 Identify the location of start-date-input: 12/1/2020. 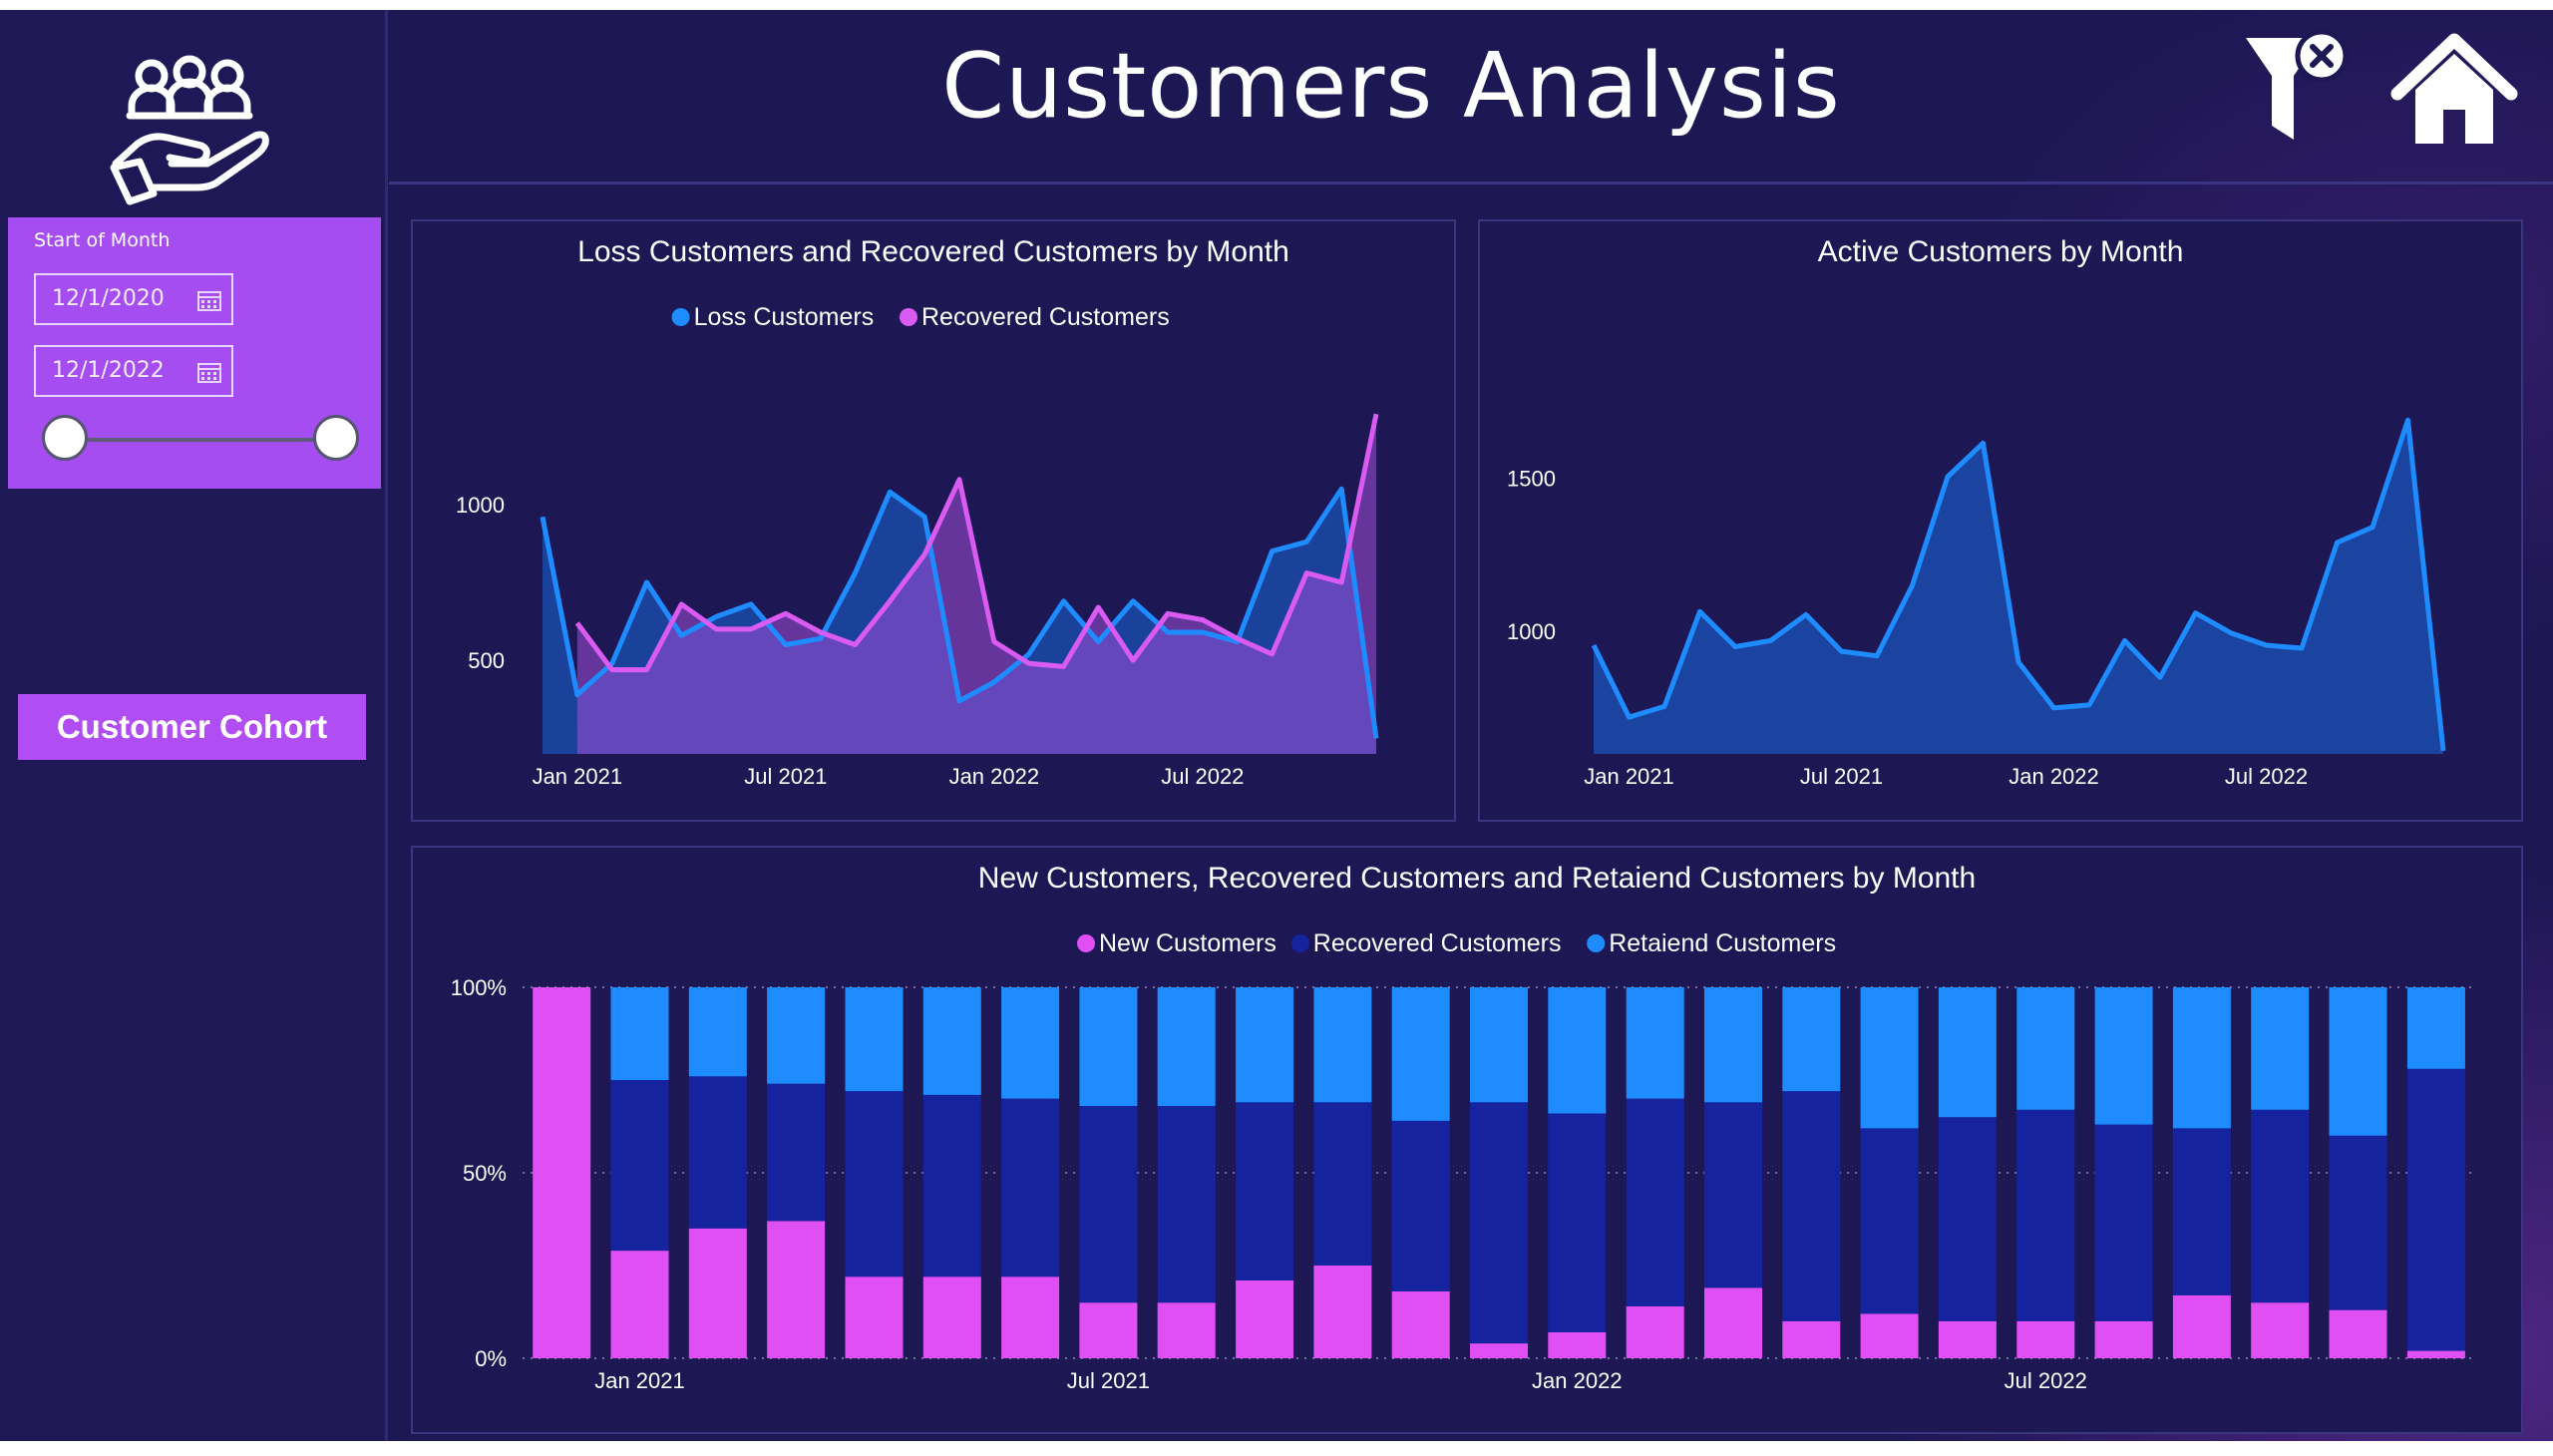
(134, 299).